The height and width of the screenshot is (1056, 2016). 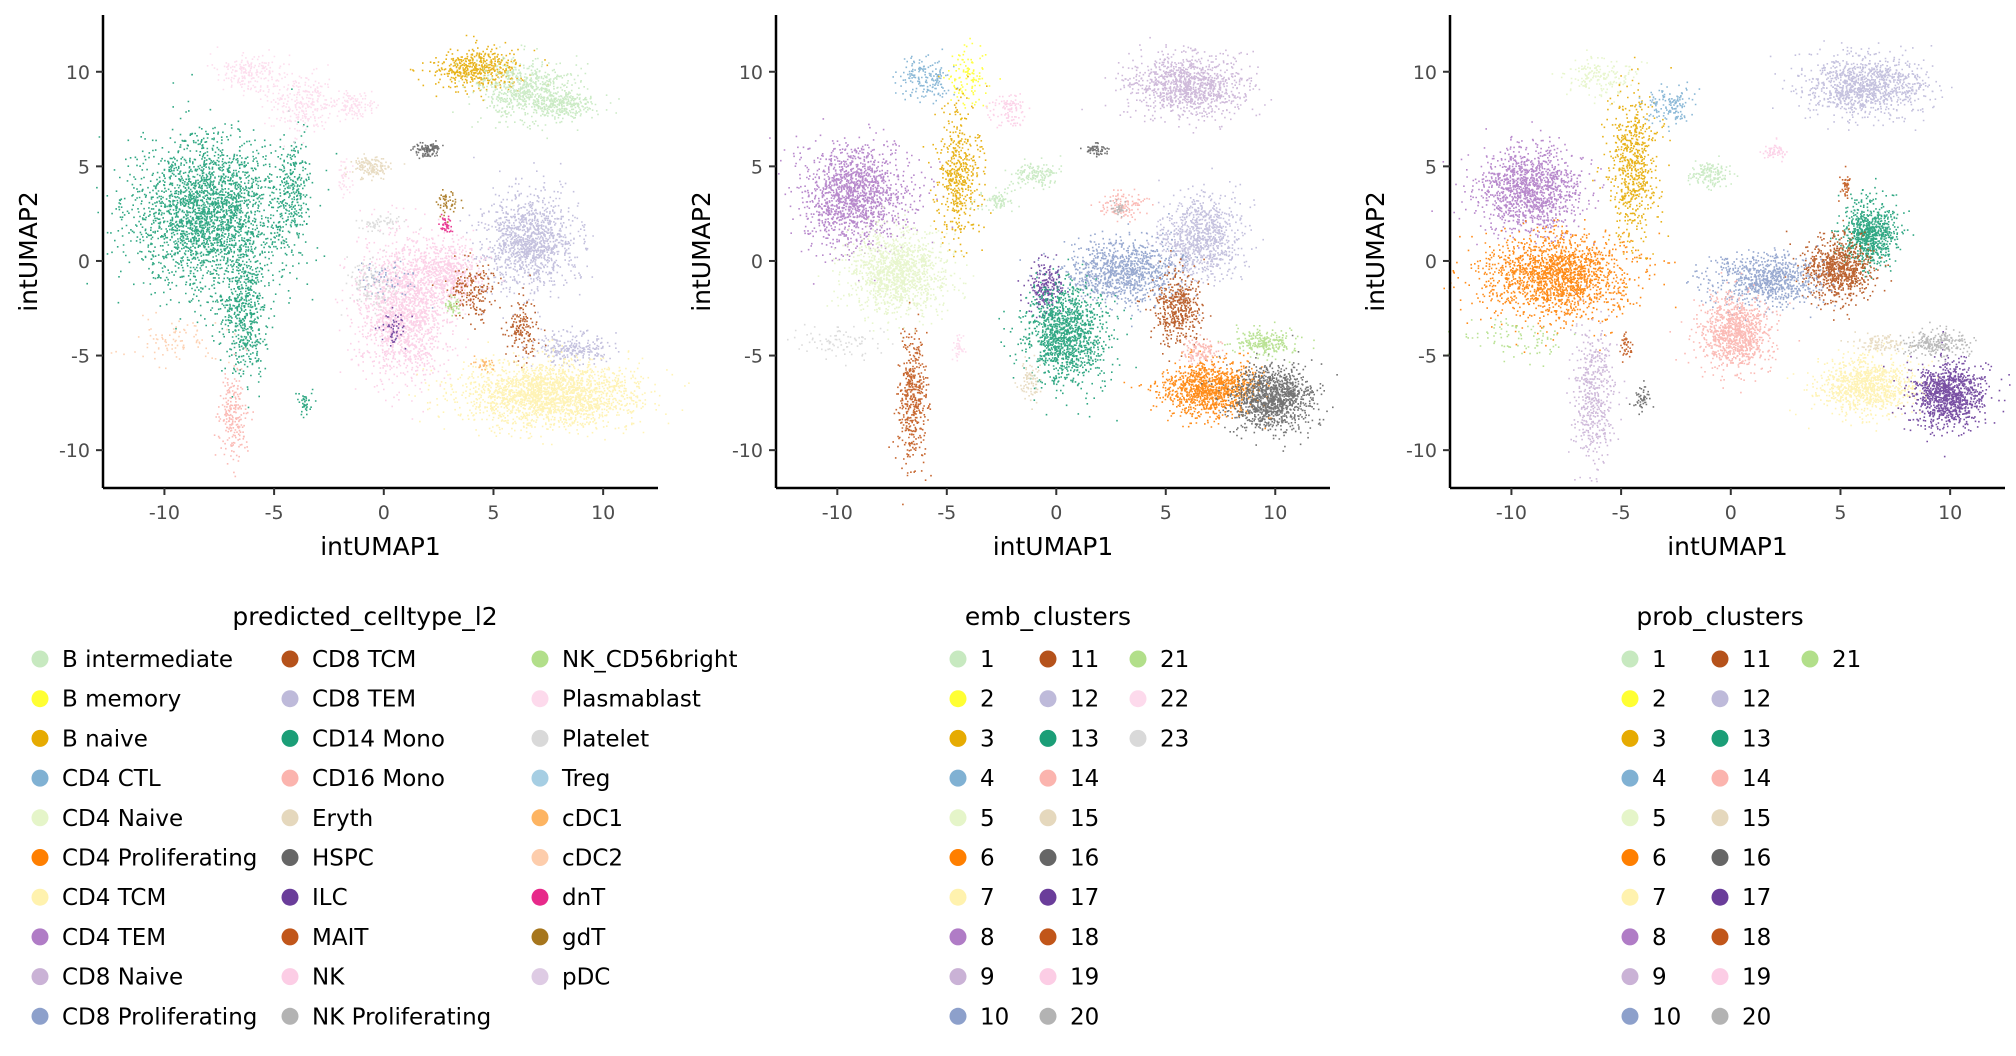 What do you see at coordinates (159, 1017) in the screenshot?
I see `legend-label: CD8 Proliferating` at bounding box center [159, 1017].